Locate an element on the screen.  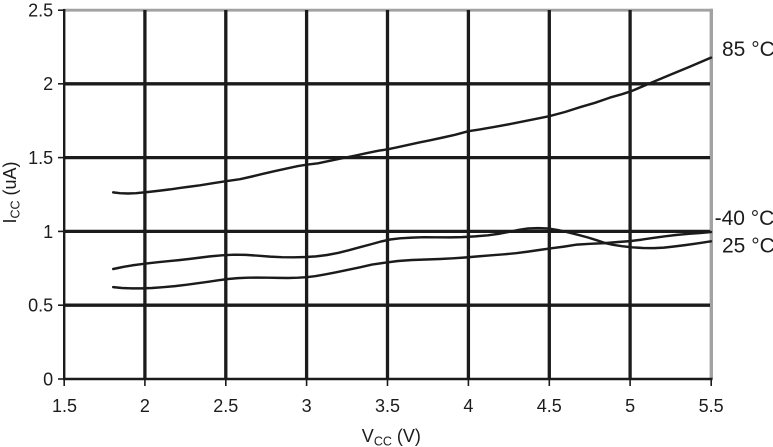
svg-text: 4.5 is located at coordinates (549, 406).